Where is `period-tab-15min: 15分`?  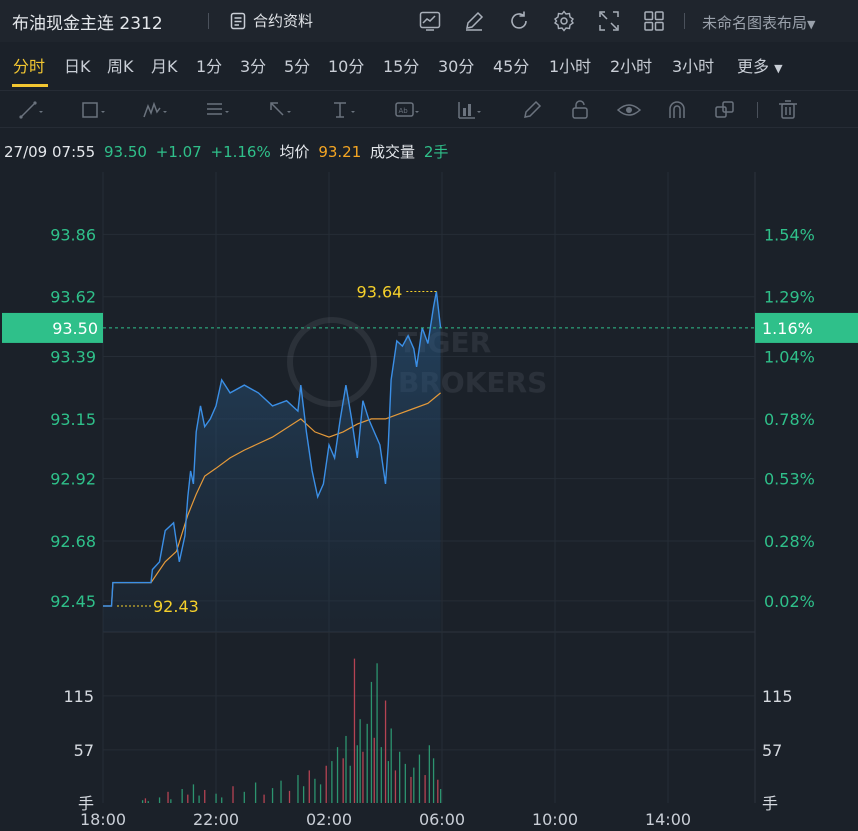 period-tab-15min: 15分 is located at coordinates (401, 66).